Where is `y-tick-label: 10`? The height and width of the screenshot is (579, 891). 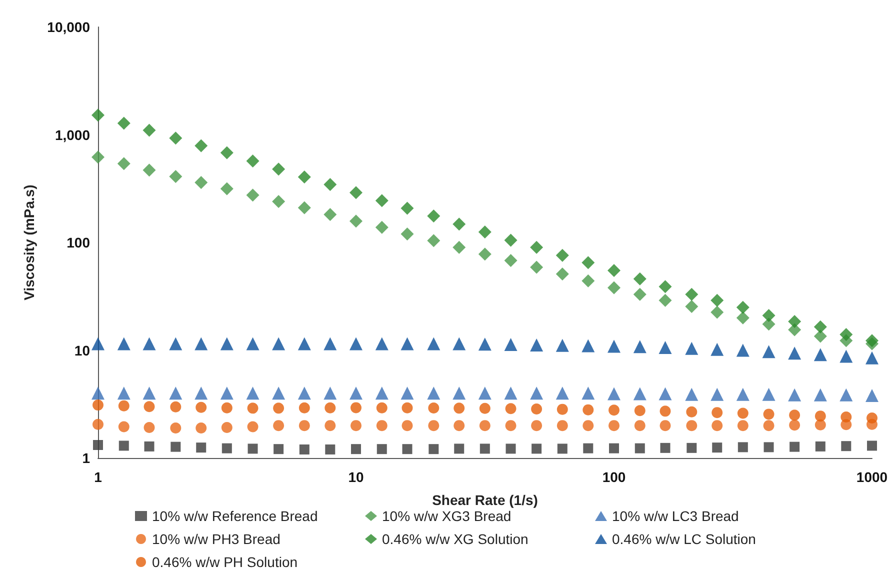
y-tick-label: 10 is located at coordinates (82, 350).